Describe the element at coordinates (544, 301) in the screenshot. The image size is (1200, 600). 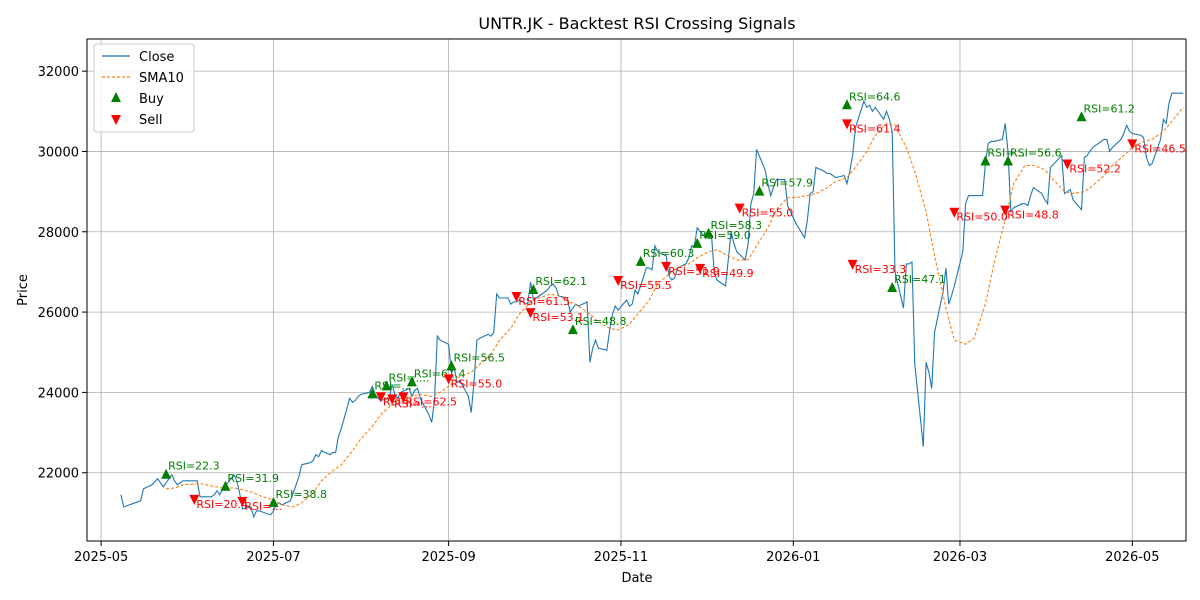
I see `sell-annotation: RSI=61.5` at that location.